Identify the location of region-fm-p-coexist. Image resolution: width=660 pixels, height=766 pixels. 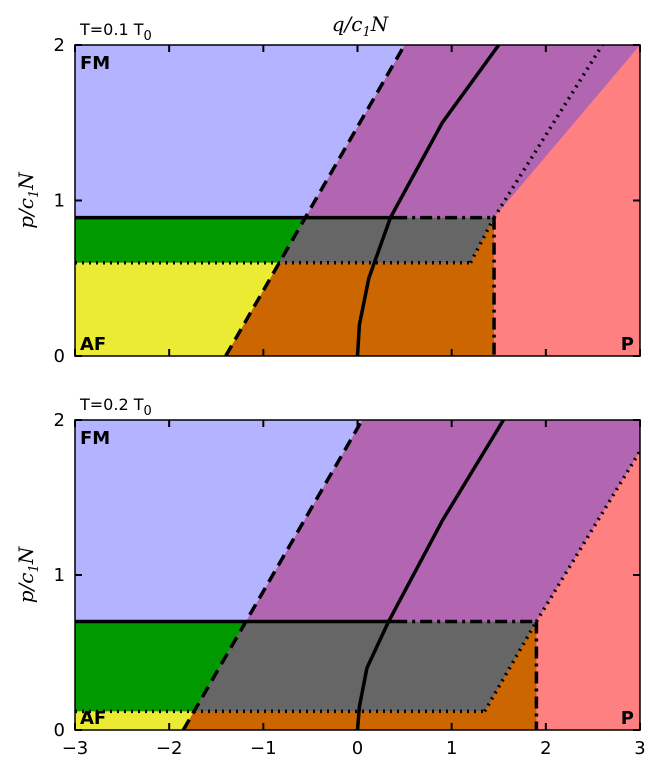
(472, 131).